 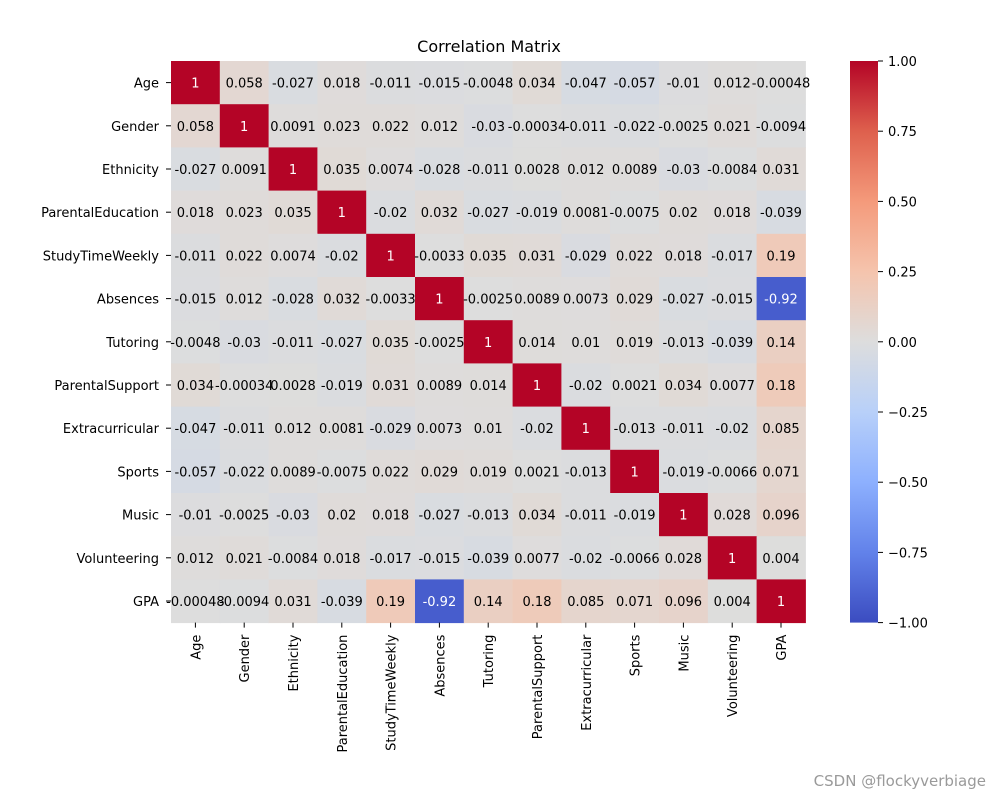 What do you see at coordinates (244, 602) in the screenshot?
I see `cell-value-label: -0.0094` at bounding box center [244, 602].